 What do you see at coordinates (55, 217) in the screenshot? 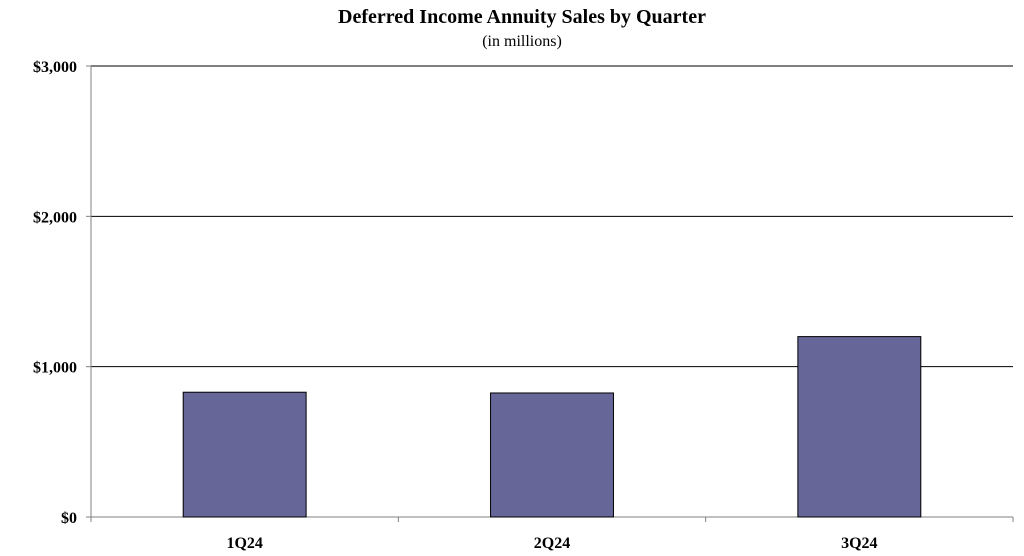
I see `y-tick-label: $2,000` at bounding box center [55, 217].